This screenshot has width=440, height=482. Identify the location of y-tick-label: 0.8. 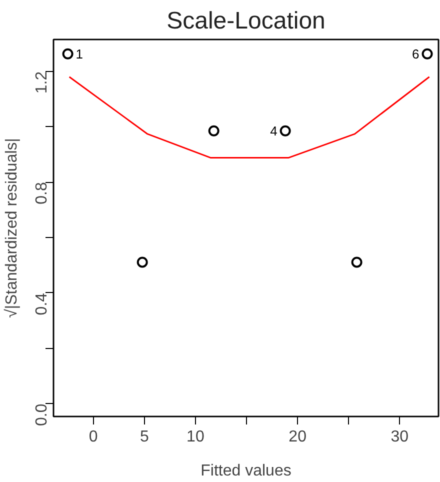
(42, 193).